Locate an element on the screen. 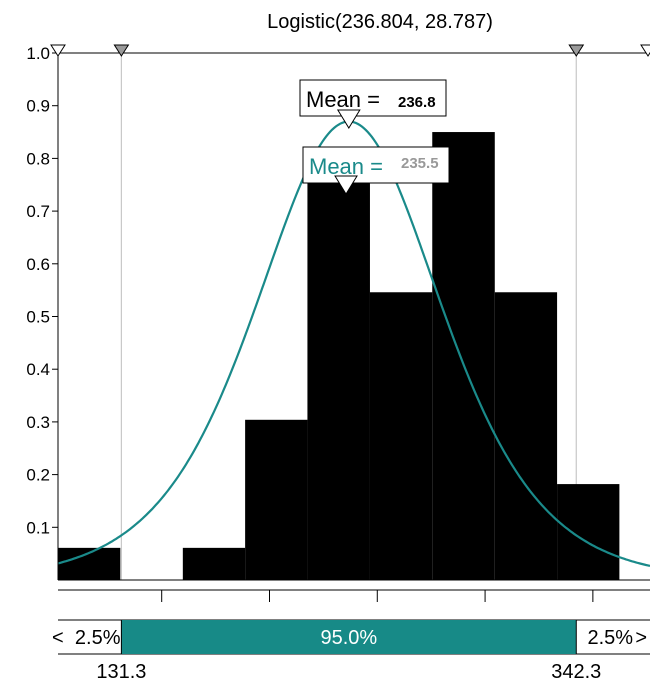 This screenshot has height=690, width=650. mean-data-label: Mean = 235.5 is located at coordinates (376, 170).